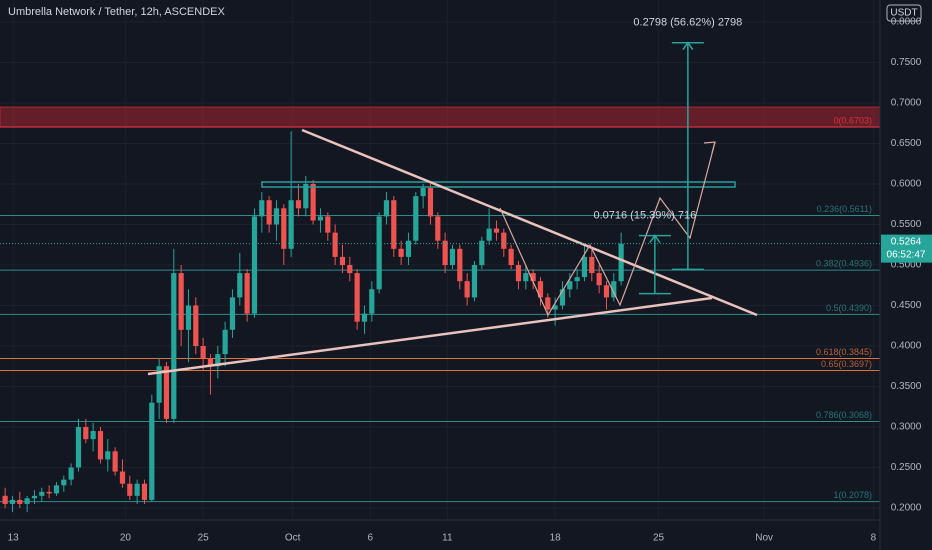 The image size is (932, 550). I want to click on y-tick-label: 0.2000, so click(906, 508).